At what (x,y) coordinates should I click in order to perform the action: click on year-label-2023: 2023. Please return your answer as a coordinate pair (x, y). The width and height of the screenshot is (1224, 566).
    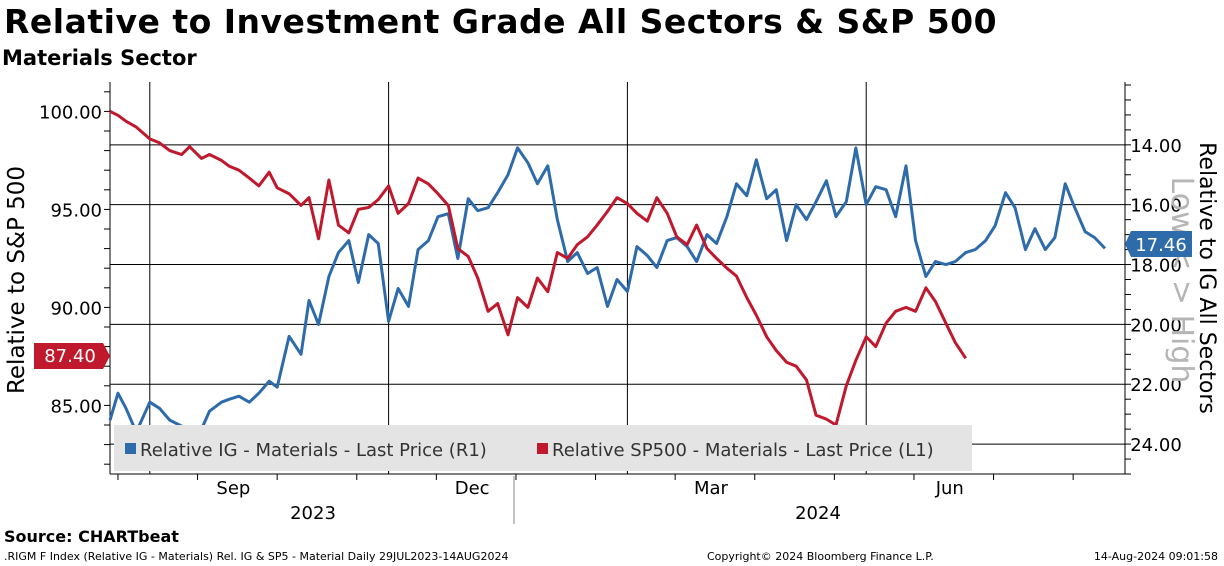
    Looking at the image, I should click on (313, 513).